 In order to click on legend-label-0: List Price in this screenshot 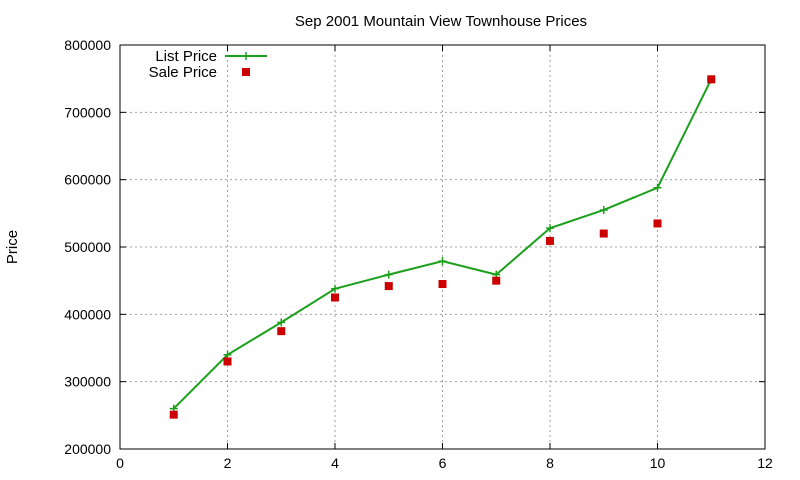, I will do `click(186, 56)`.